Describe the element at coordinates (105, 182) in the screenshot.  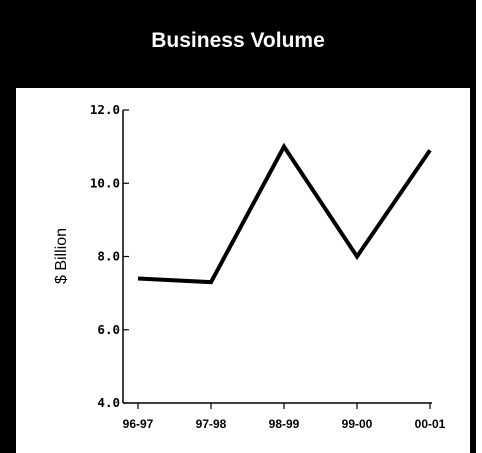
I see `y-tick-label: 10.0` at that location.